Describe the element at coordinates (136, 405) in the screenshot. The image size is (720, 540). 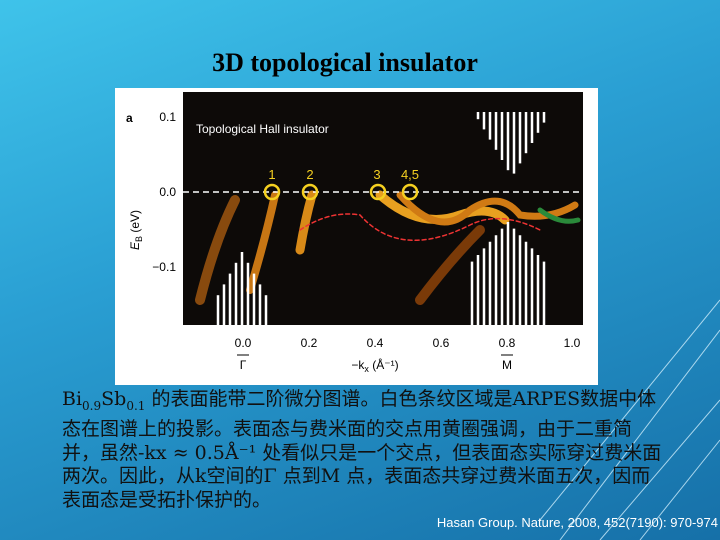
I see `formula: 0.1` at that location.